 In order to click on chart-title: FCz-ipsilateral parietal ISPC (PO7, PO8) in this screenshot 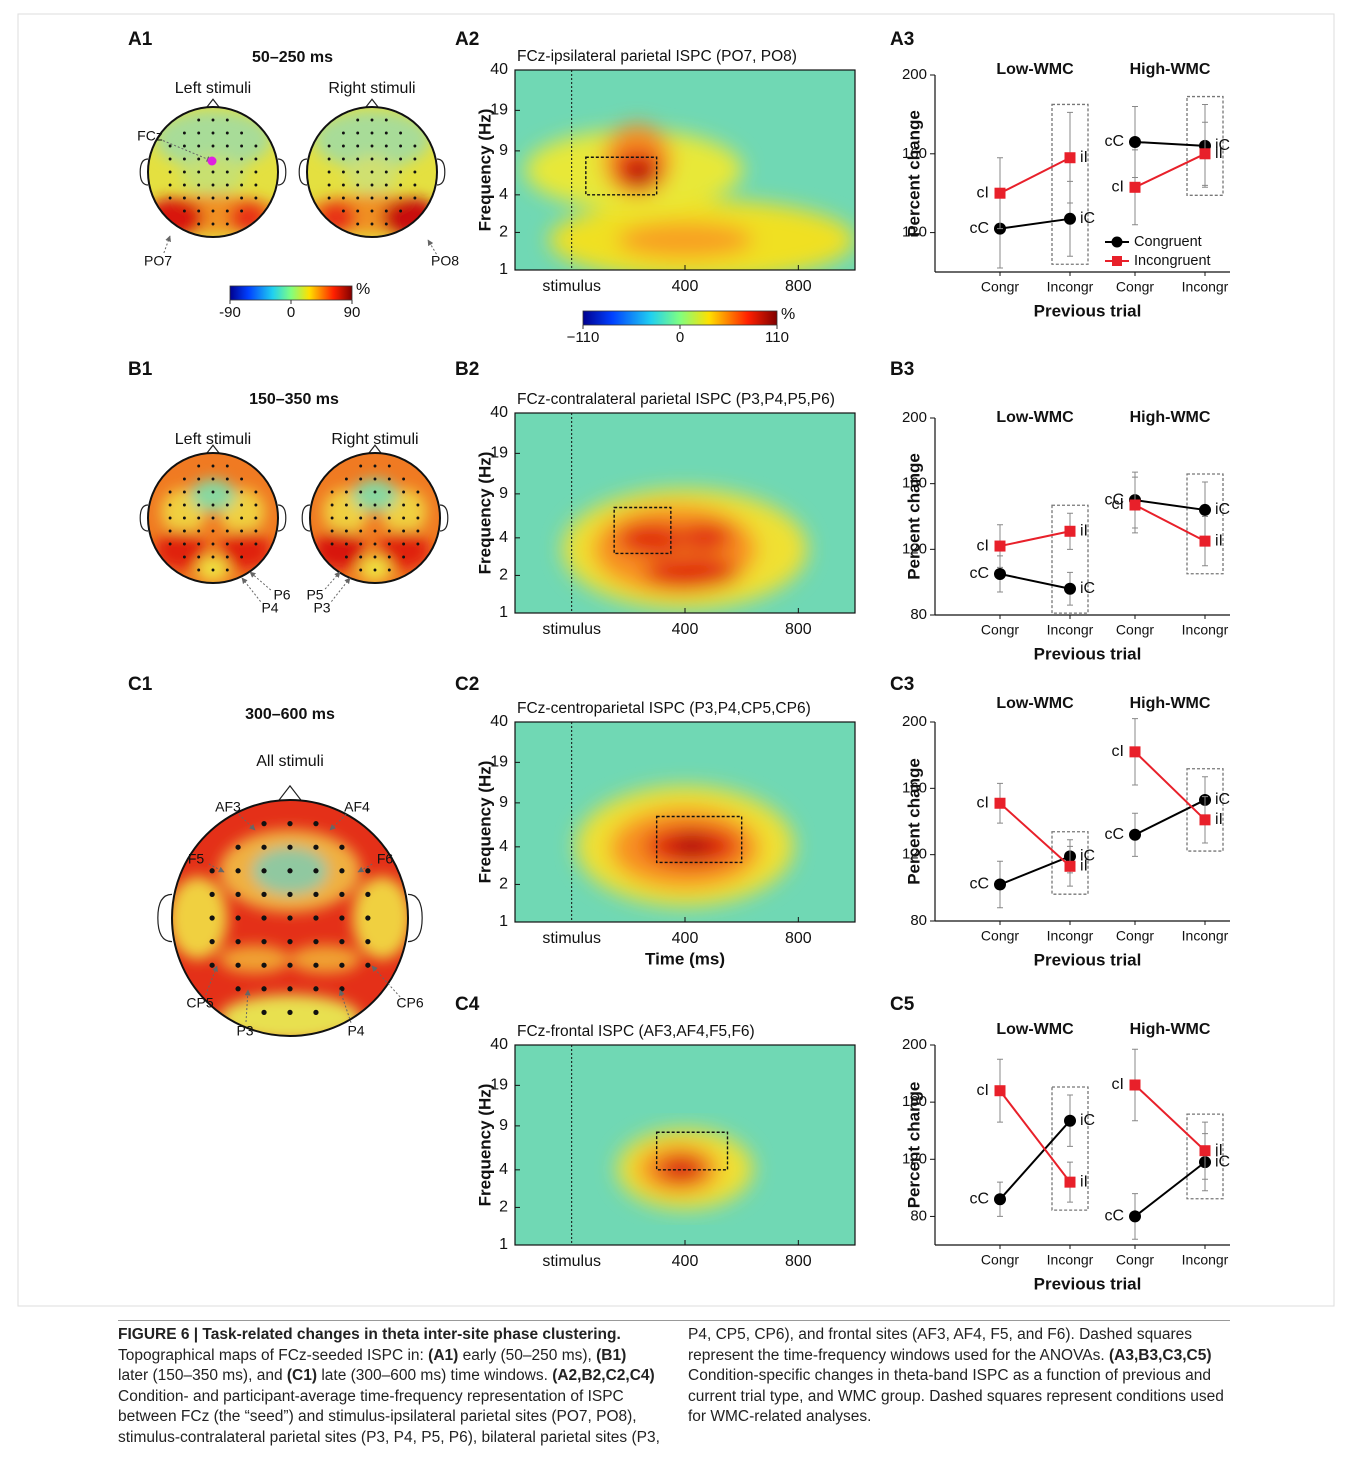, I will do `click(657, 56)`.